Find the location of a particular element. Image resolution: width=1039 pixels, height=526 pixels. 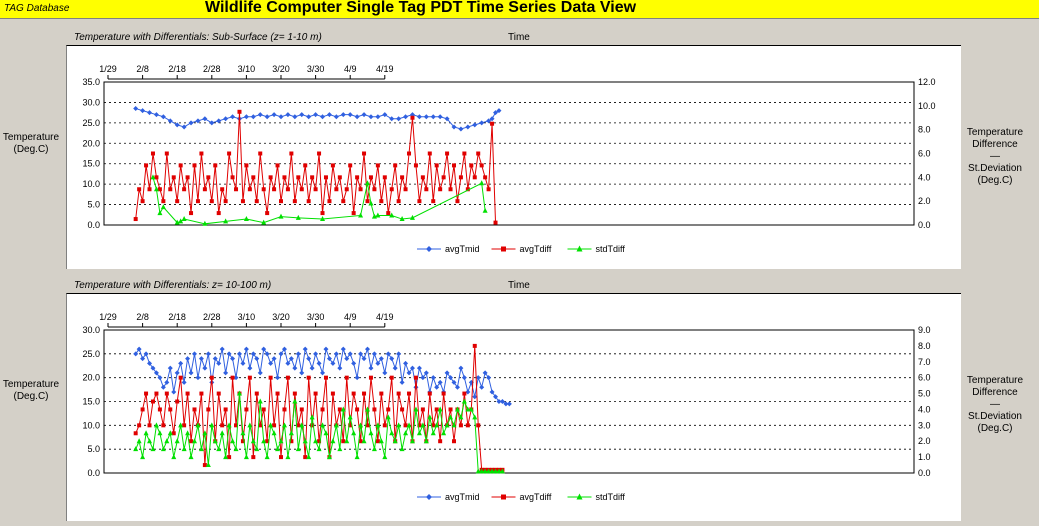

chart-1-xlabel: Time is located at coordinates (519, 37).